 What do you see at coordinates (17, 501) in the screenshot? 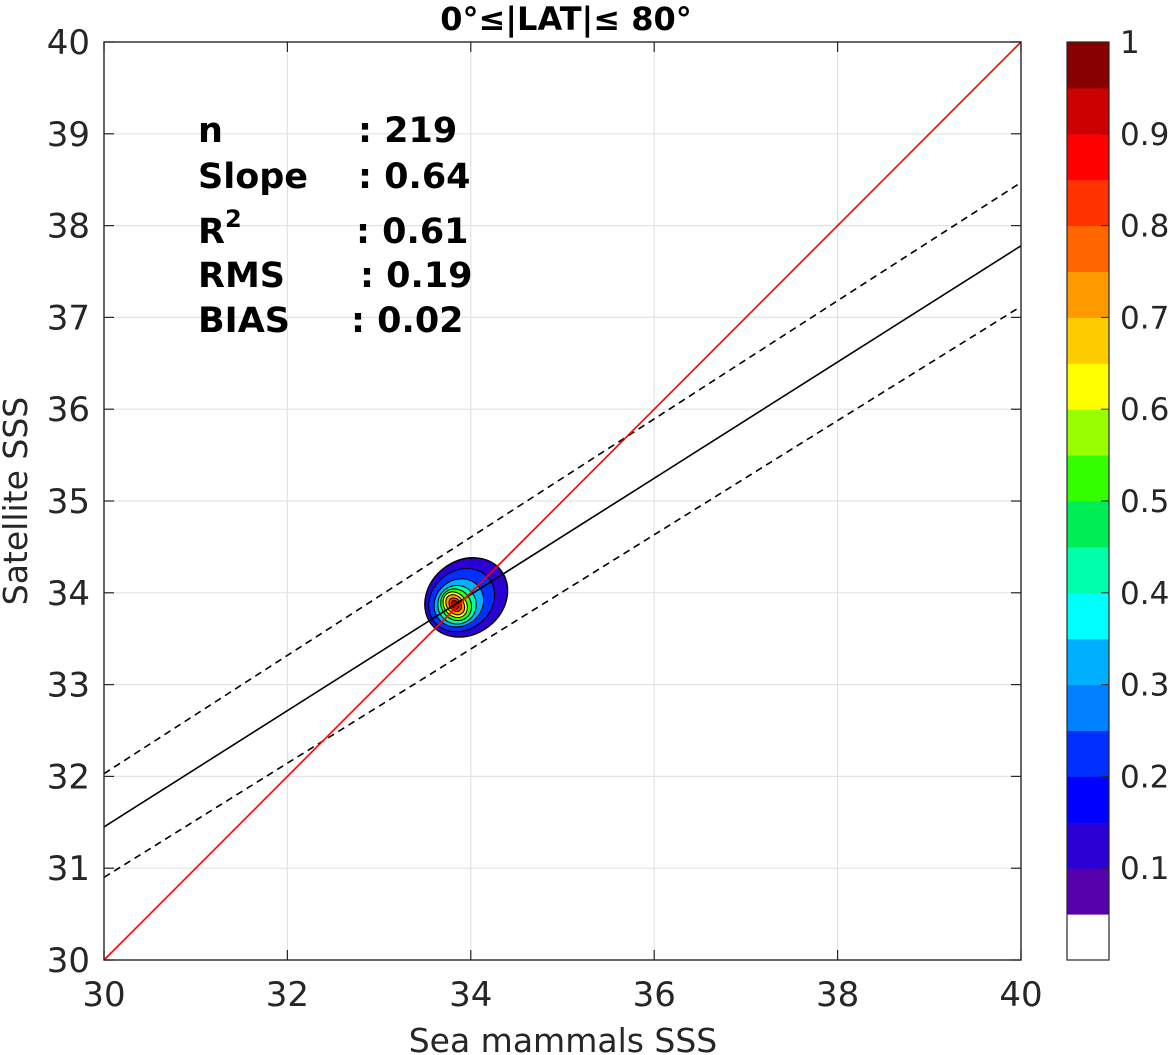
I see `y-axis-label: Satellite SSS` at bounding box center [17, 501].